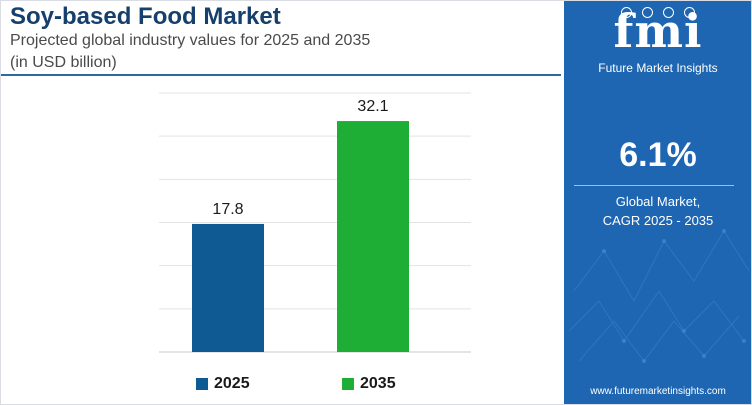 The height and width of the screenshot is (405, 752). What do you see at coordinates (372, 106) in the screenshot?
I see `data-label-2035: 32.1` at bounding box center [372, 106].